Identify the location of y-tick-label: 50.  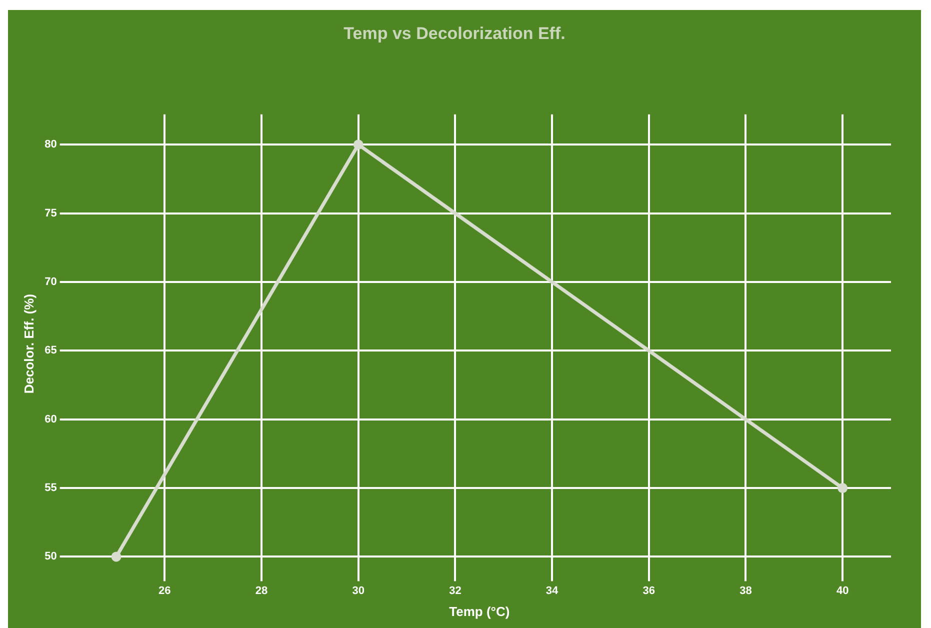
(50, 556).